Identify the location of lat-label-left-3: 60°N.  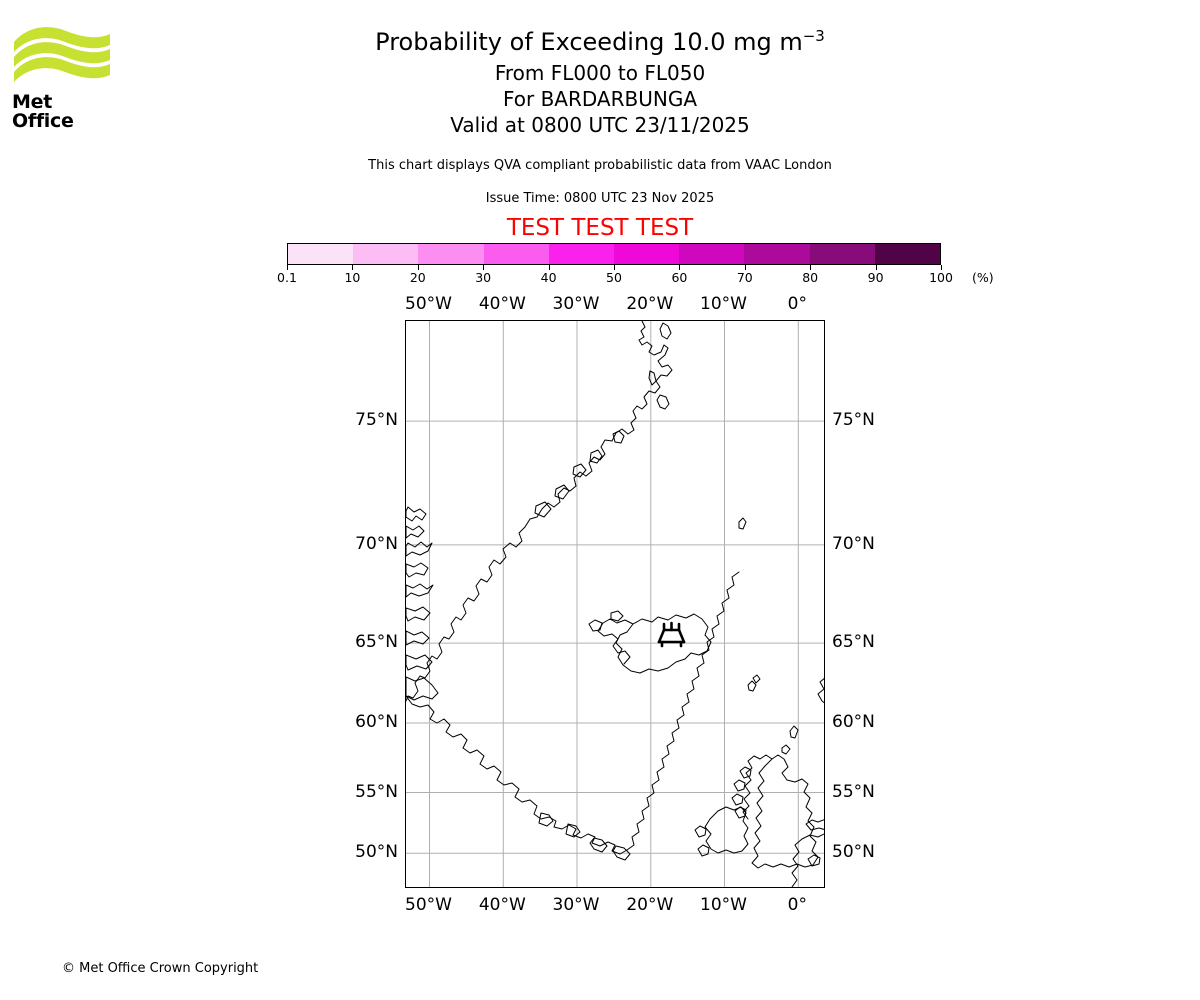
(376, 722).